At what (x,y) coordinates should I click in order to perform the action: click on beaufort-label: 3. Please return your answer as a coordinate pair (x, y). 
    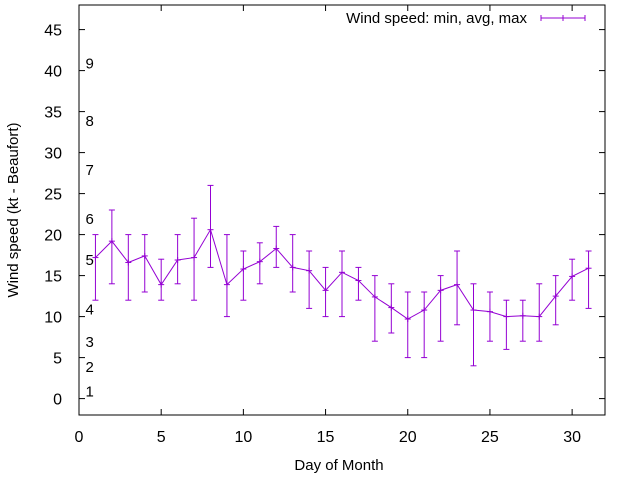
    Looking at the image, I should click on (90, 342).